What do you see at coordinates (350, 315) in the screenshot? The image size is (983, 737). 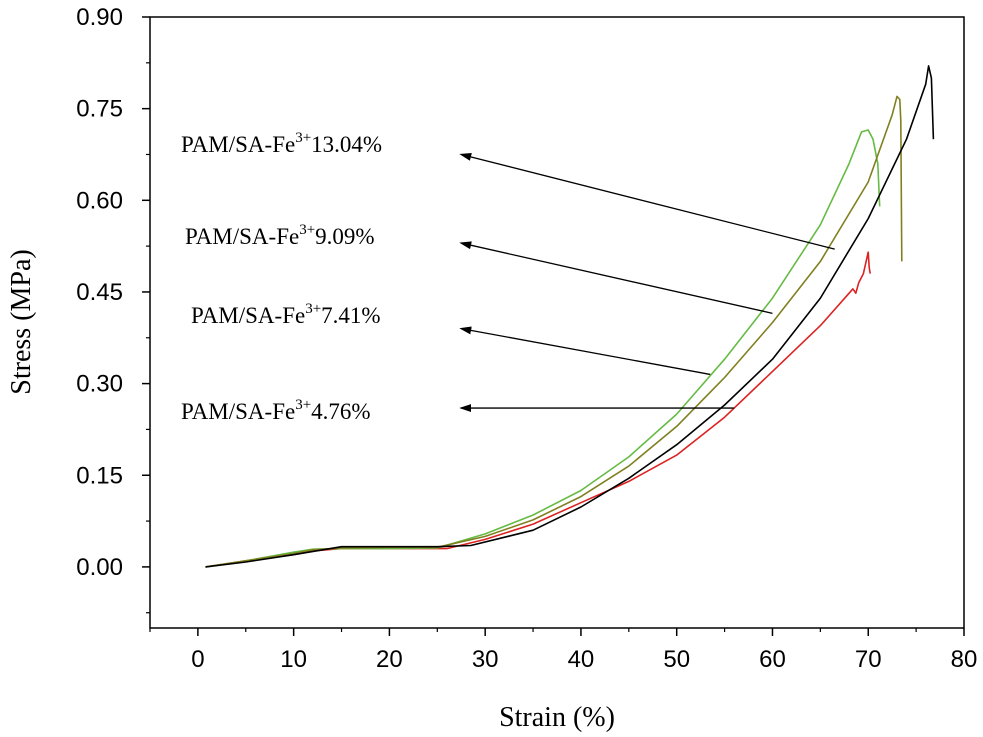 I see `annotation-value: 7.41%` at bounding box center [350, 315].